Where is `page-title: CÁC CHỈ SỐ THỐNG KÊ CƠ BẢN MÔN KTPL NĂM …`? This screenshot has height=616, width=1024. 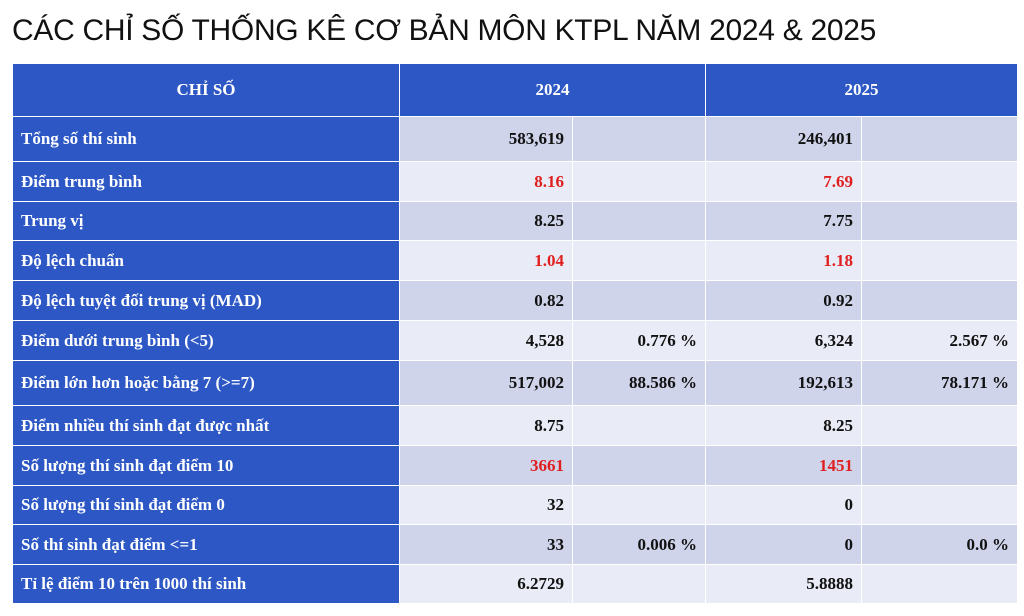
page-title: CÁC CHỈ SỐ THỐNG KÊ CƠ BẢN MÔN KTPL NĂM … is located at coordinates (444, 30).